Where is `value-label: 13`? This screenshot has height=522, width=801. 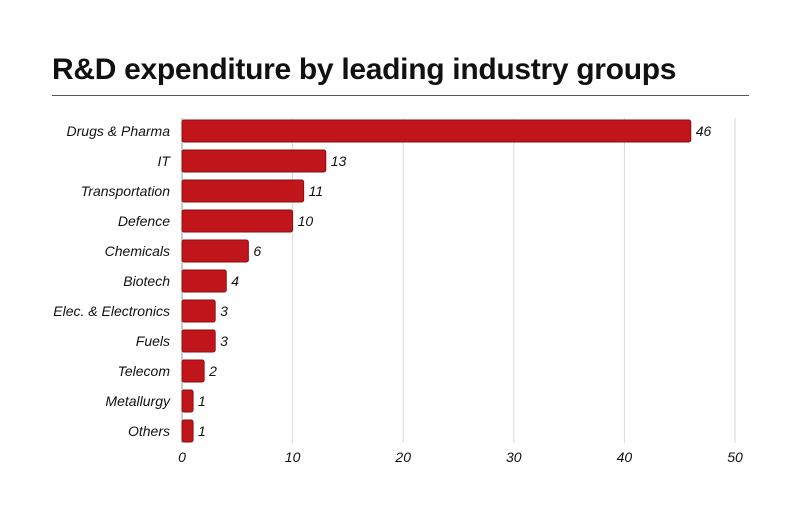
value-label: 13 is located at coordinates (339, 161).